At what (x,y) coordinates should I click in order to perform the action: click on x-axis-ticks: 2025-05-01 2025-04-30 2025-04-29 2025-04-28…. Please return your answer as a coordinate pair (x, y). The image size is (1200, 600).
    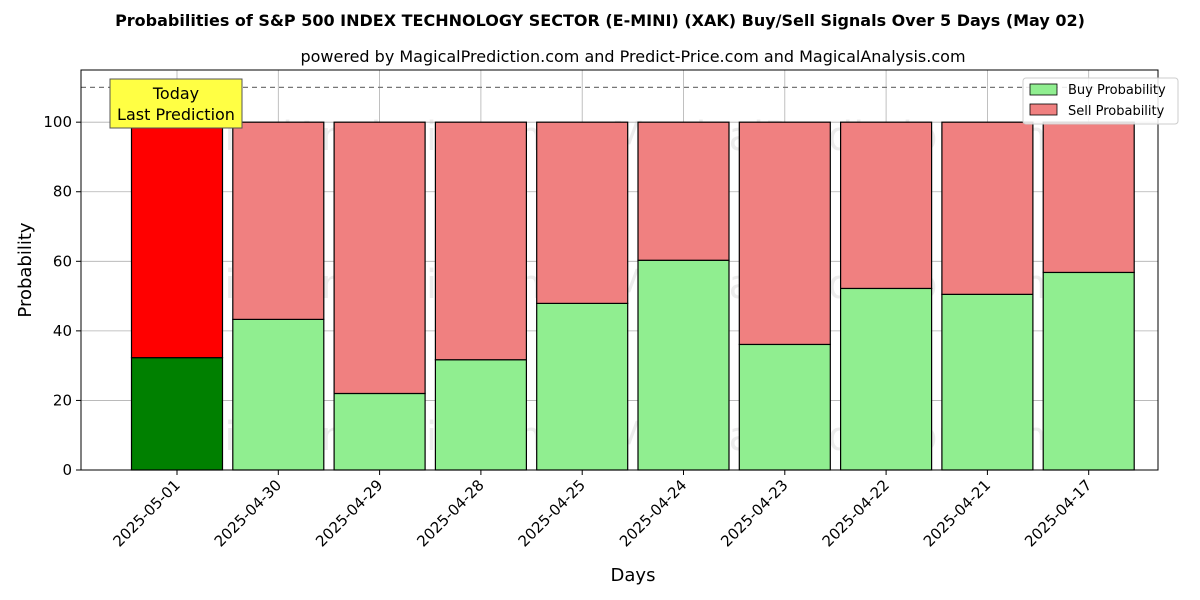
    Looking at the image, I should click on (602, 510).